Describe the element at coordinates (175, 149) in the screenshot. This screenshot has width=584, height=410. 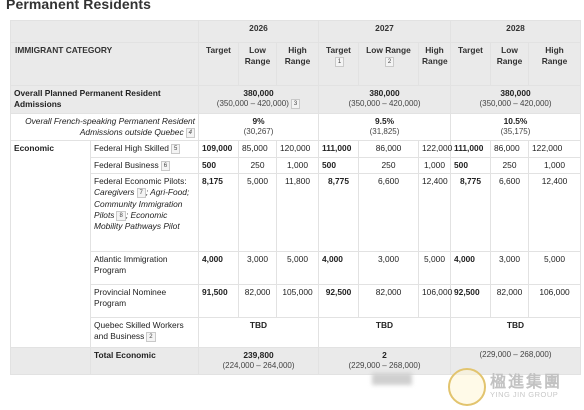
I see `footnote-link: 5` at that location.